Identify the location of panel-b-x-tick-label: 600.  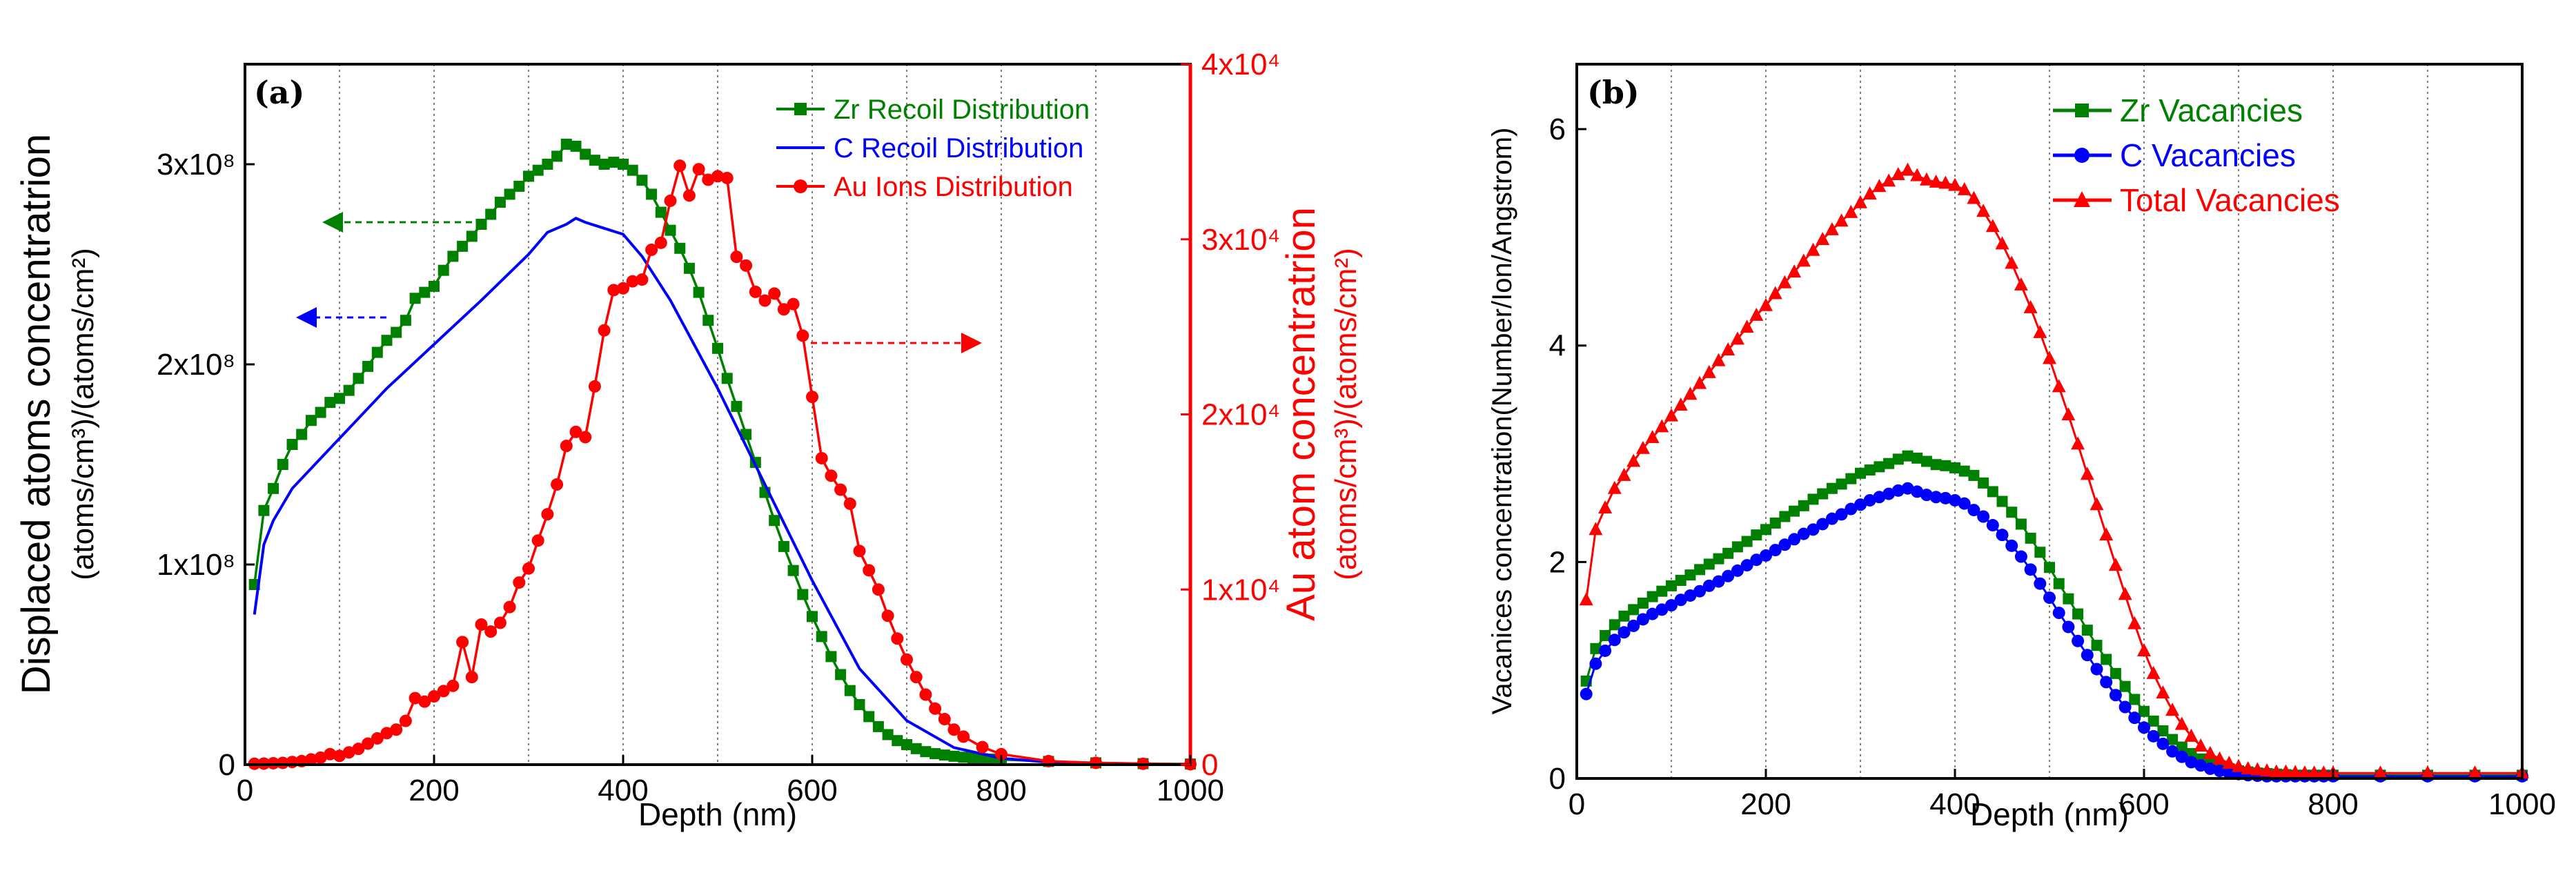
(2143, 804).